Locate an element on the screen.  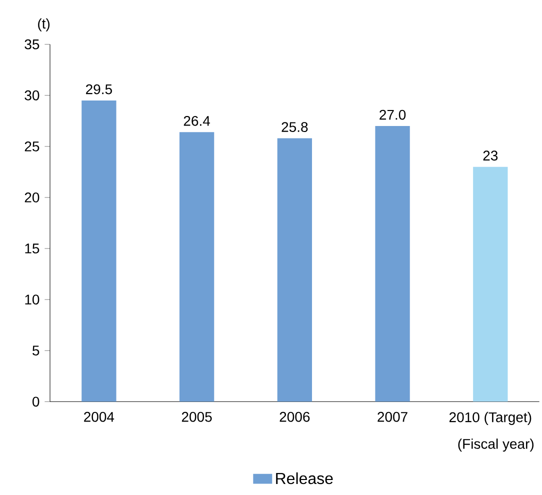
y-tick-label: 30 is located at coordinates (32, 95).